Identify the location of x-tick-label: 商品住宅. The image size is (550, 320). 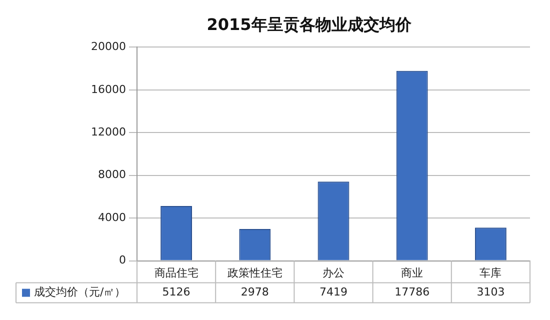
(176, 273).